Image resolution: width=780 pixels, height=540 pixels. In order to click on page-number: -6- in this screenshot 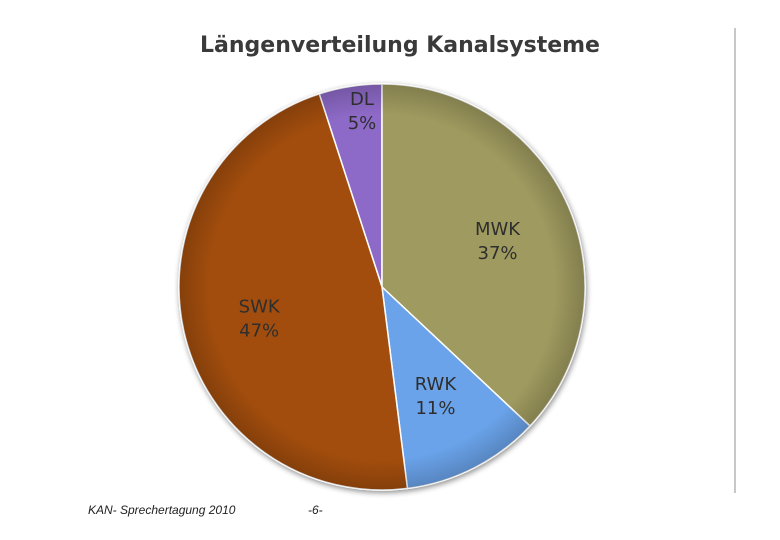, I will do `click(315, 510)`.